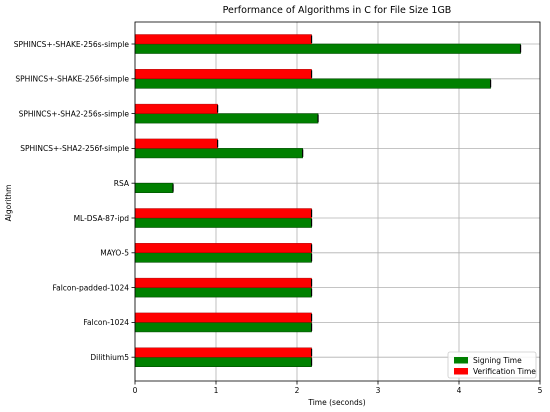 The width and height of the screenshot is (550, 412). What do you see at coordinates (540, 390) in the screenshot?
I see `x-tick-label: 5` at bounding box center [540, 390].